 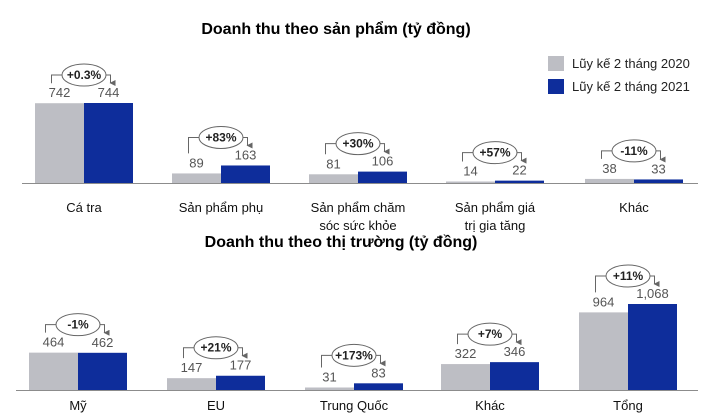 I want to click on growth-label: +173%, so click(x=354, y=355).